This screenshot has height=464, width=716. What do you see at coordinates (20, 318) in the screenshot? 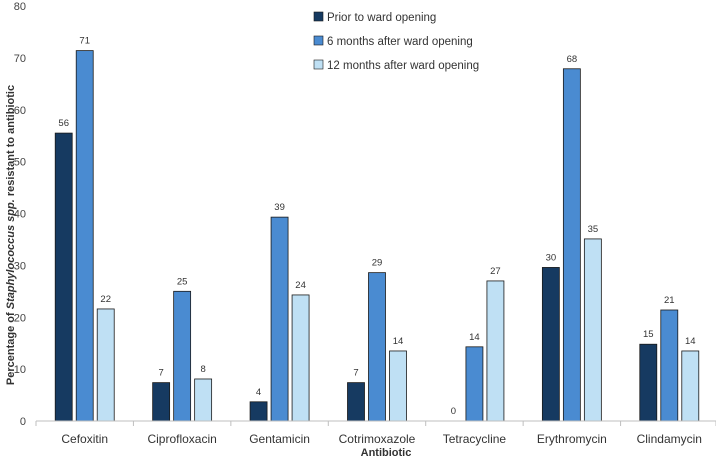
I see `y-tick-label: 20` at bounding box center [20, 318].